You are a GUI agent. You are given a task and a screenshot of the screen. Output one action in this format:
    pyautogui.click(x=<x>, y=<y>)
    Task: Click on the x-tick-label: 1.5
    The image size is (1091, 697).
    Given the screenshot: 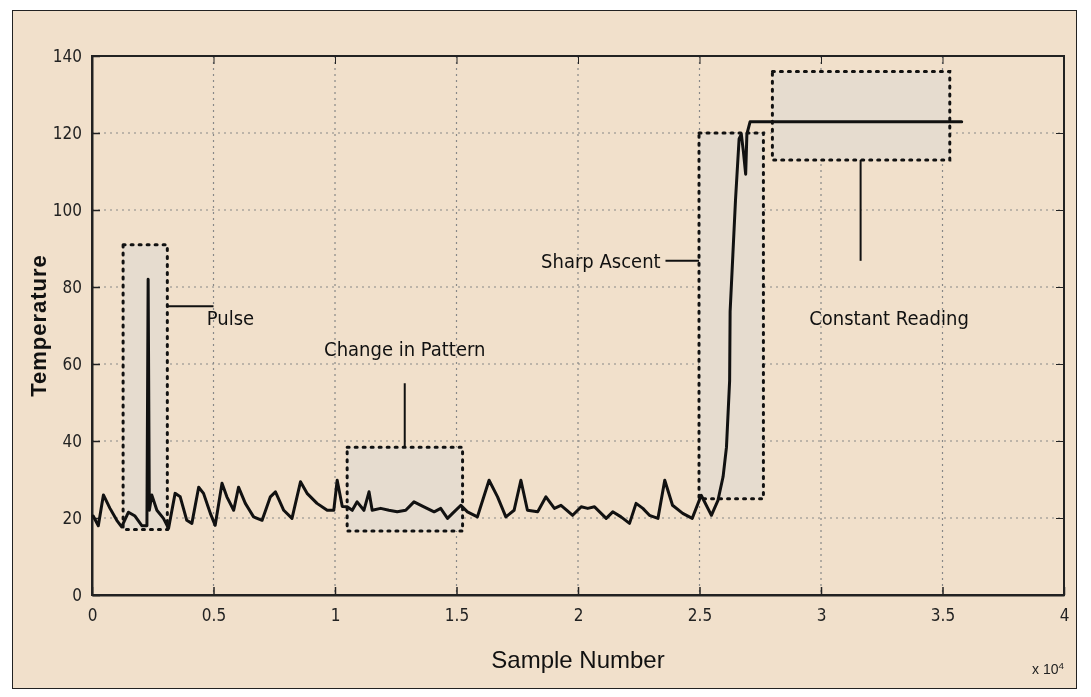 What is the action you would take?
    pyautogui.click(x=457, y=615)
    